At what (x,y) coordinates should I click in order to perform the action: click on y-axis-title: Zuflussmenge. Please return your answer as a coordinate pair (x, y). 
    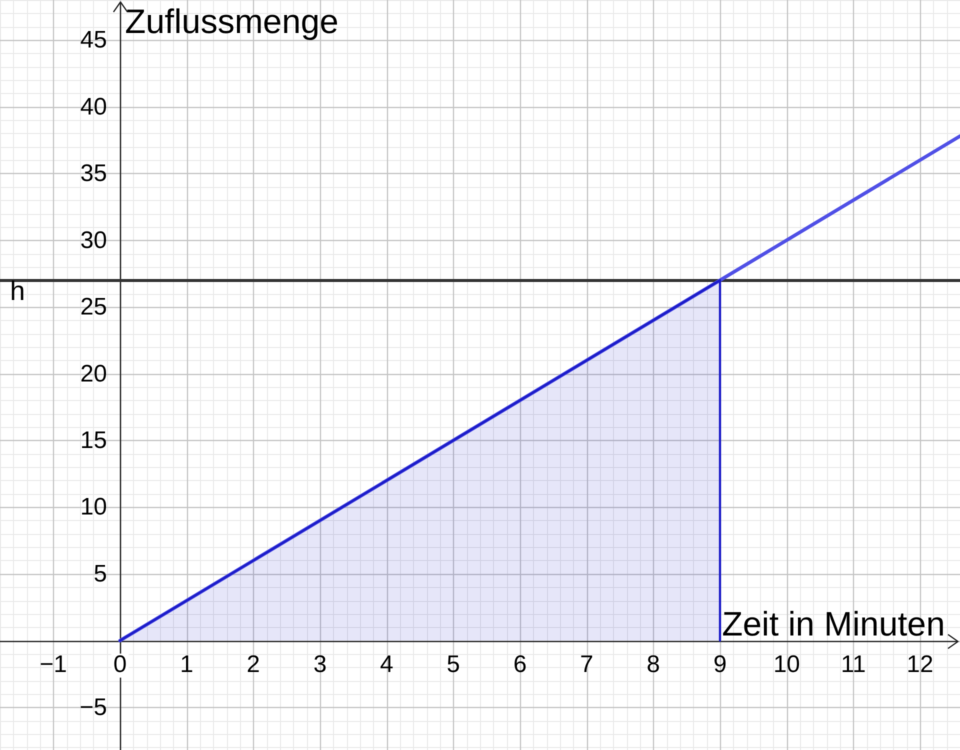
    Looking at the image, I should click on (232, 22).